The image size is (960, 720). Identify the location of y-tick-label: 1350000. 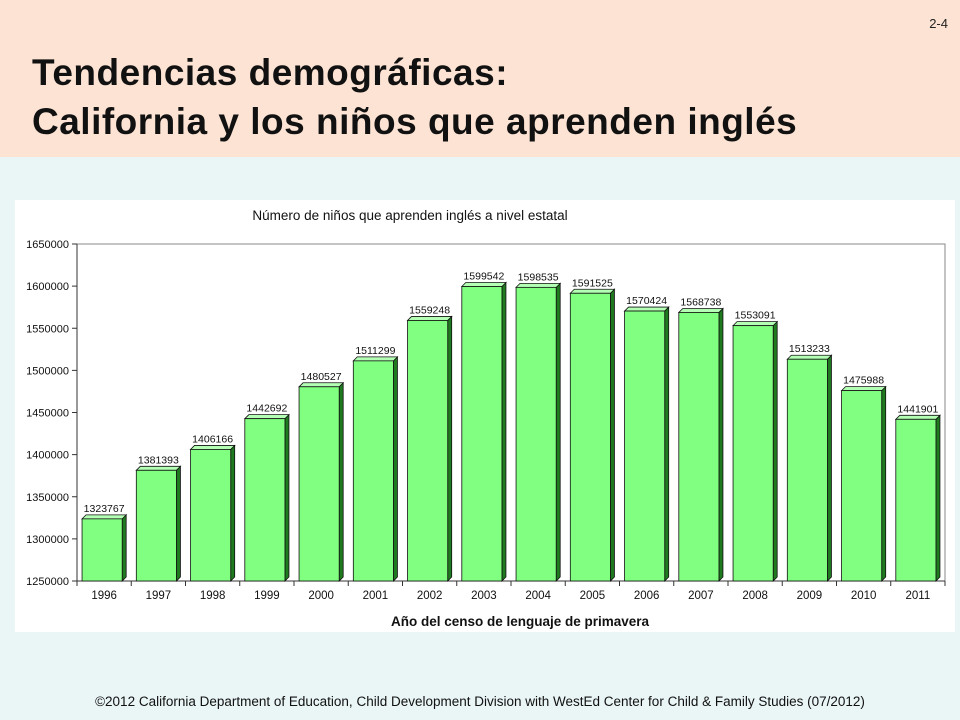
(47, 498).